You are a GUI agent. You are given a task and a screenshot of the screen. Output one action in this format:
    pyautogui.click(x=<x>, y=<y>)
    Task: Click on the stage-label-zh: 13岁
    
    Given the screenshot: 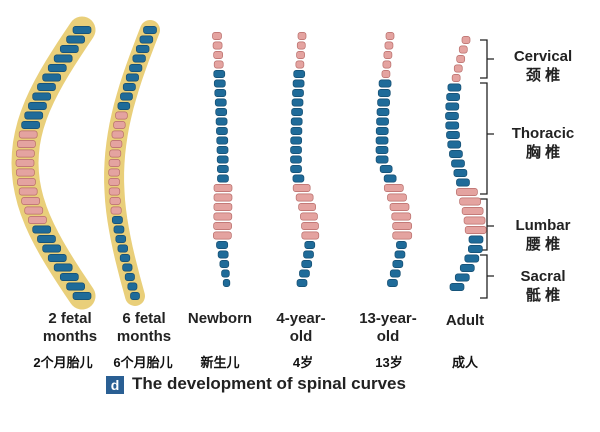 What is the action you would take?
    pyautogui.click(x=389, y=362)
    